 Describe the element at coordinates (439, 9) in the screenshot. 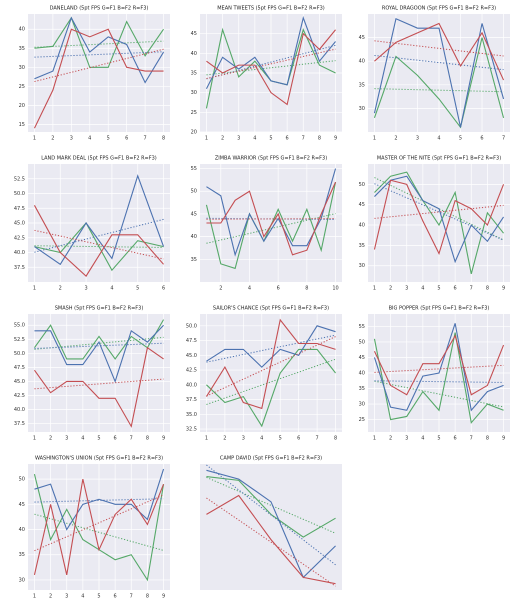

I see `chart-title: ROYAL DRAGOON (5pt FPS G=F1 B=F2 R=F3)` at that location.